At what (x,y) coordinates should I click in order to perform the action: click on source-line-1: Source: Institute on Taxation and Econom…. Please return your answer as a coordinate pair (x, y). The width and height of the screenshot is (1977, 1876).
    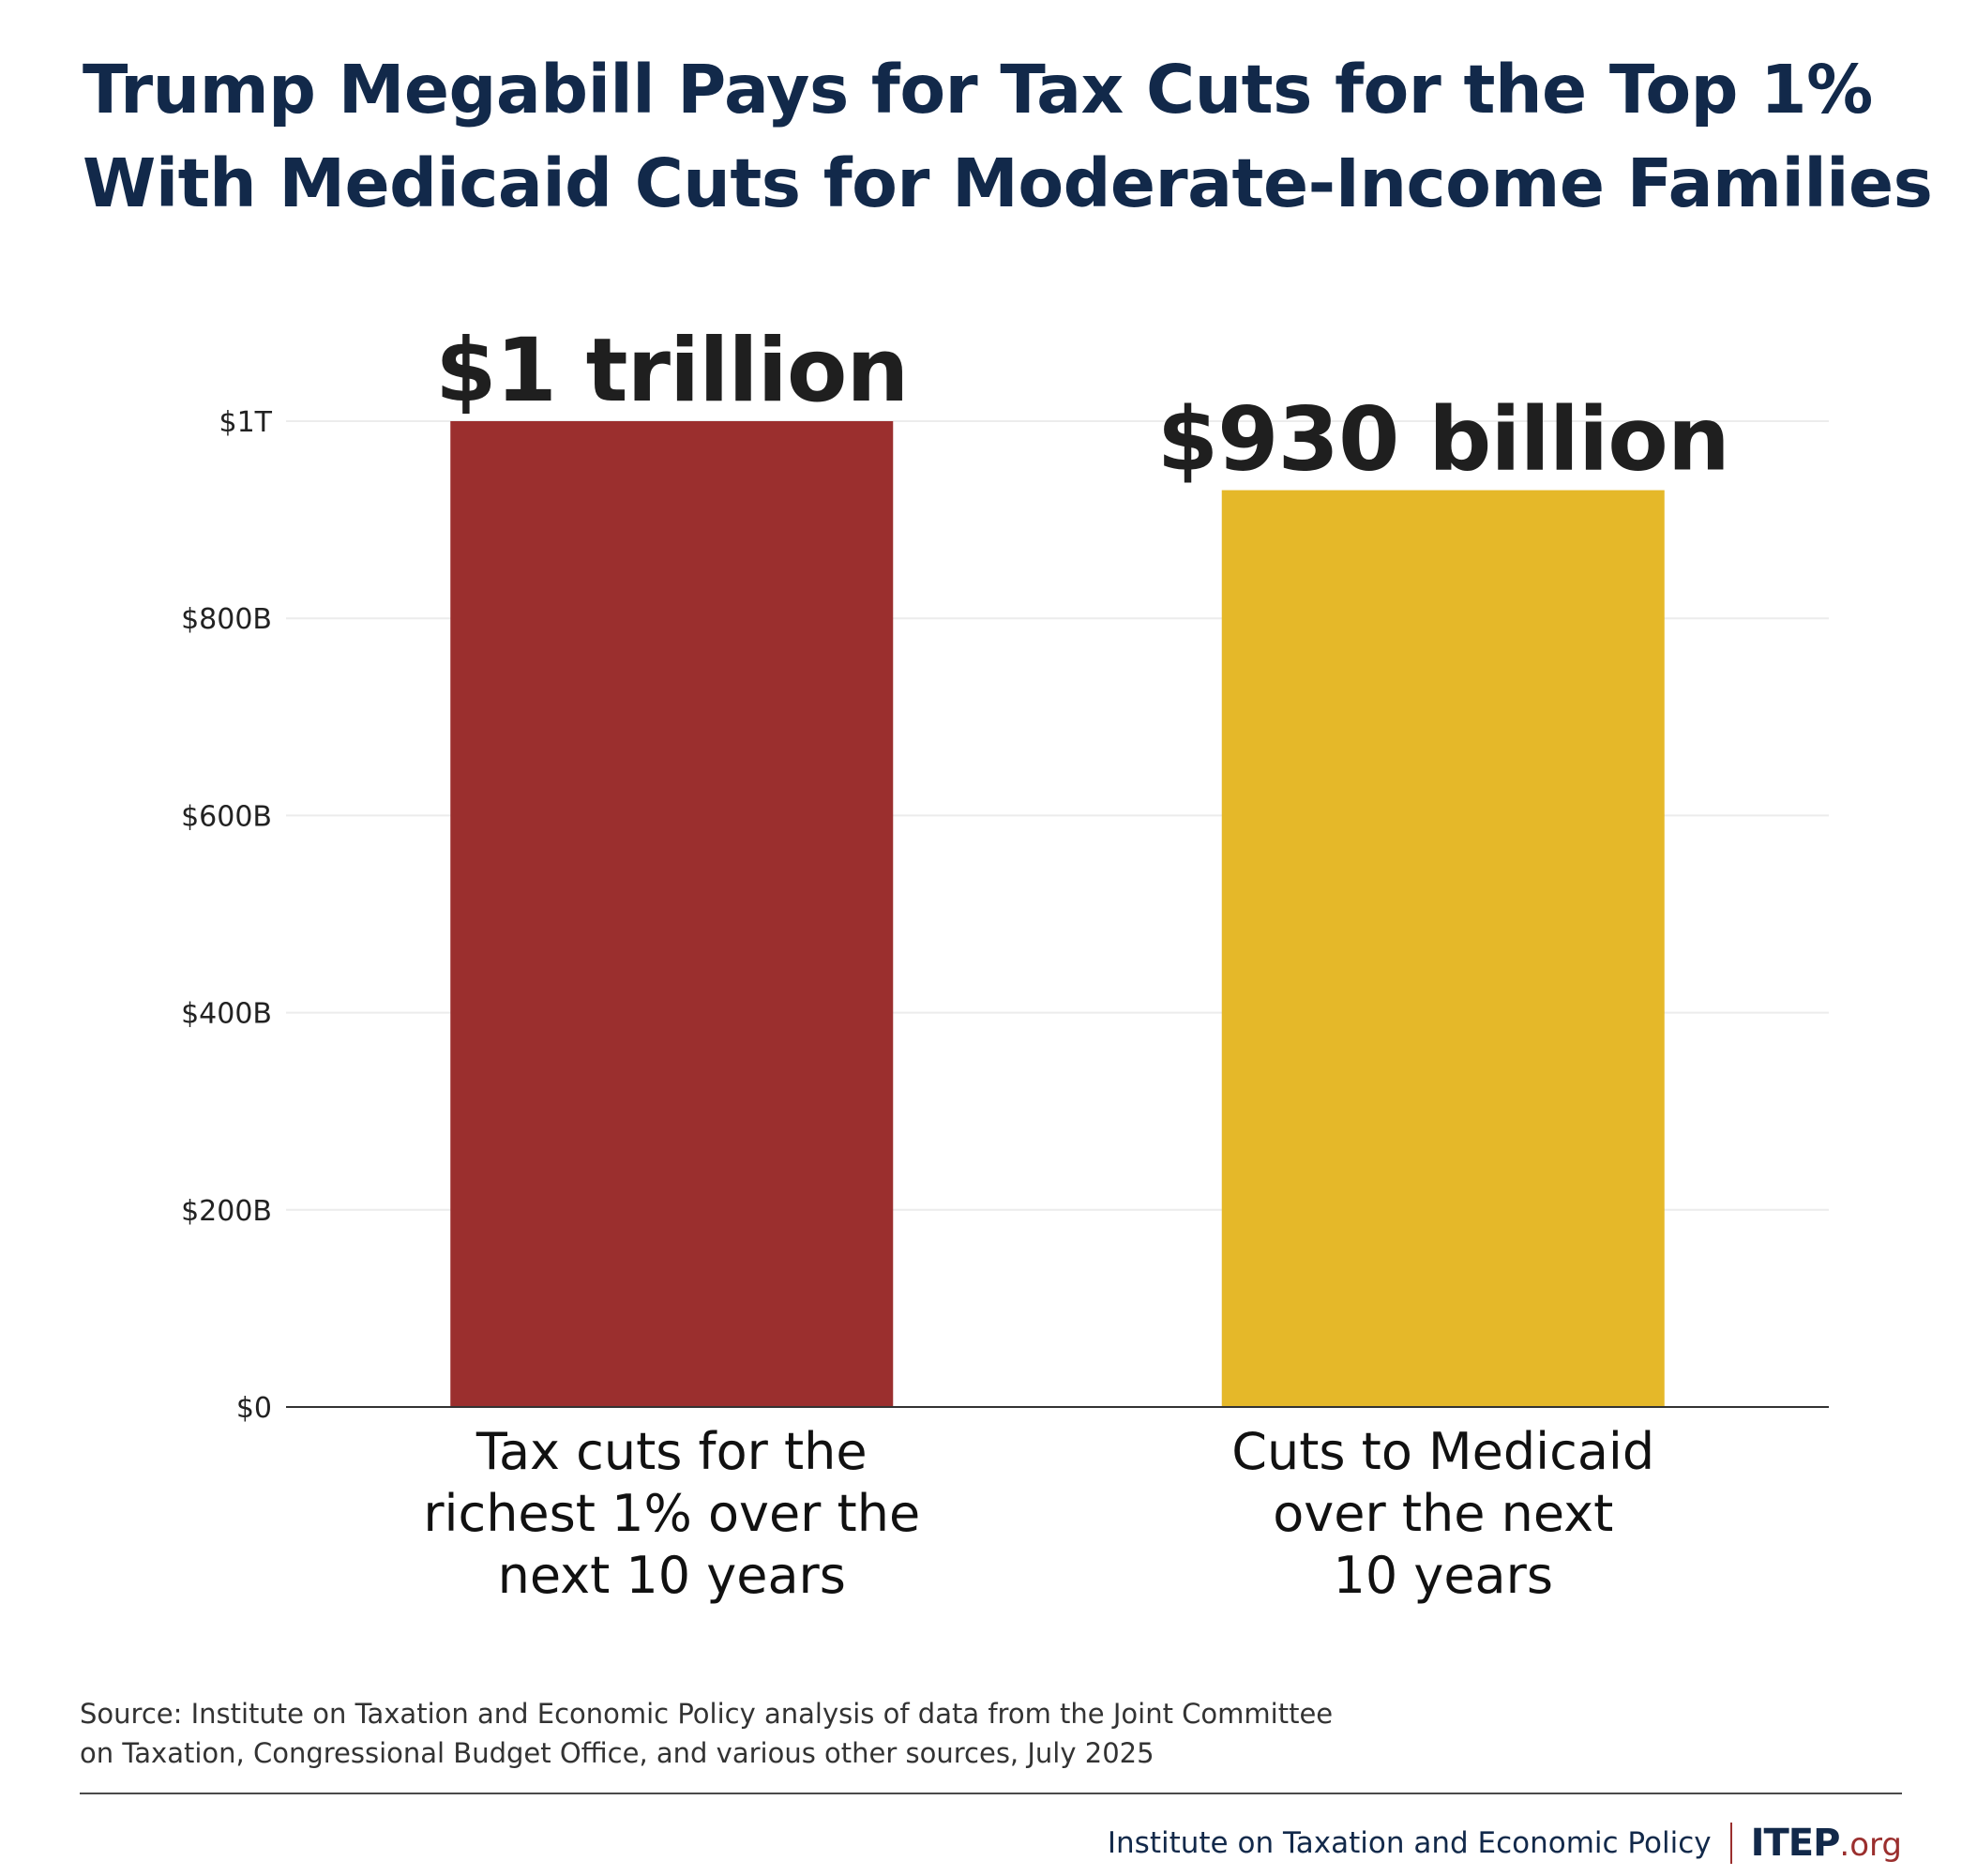
    Looking at the image, I should click on (707, 1714).